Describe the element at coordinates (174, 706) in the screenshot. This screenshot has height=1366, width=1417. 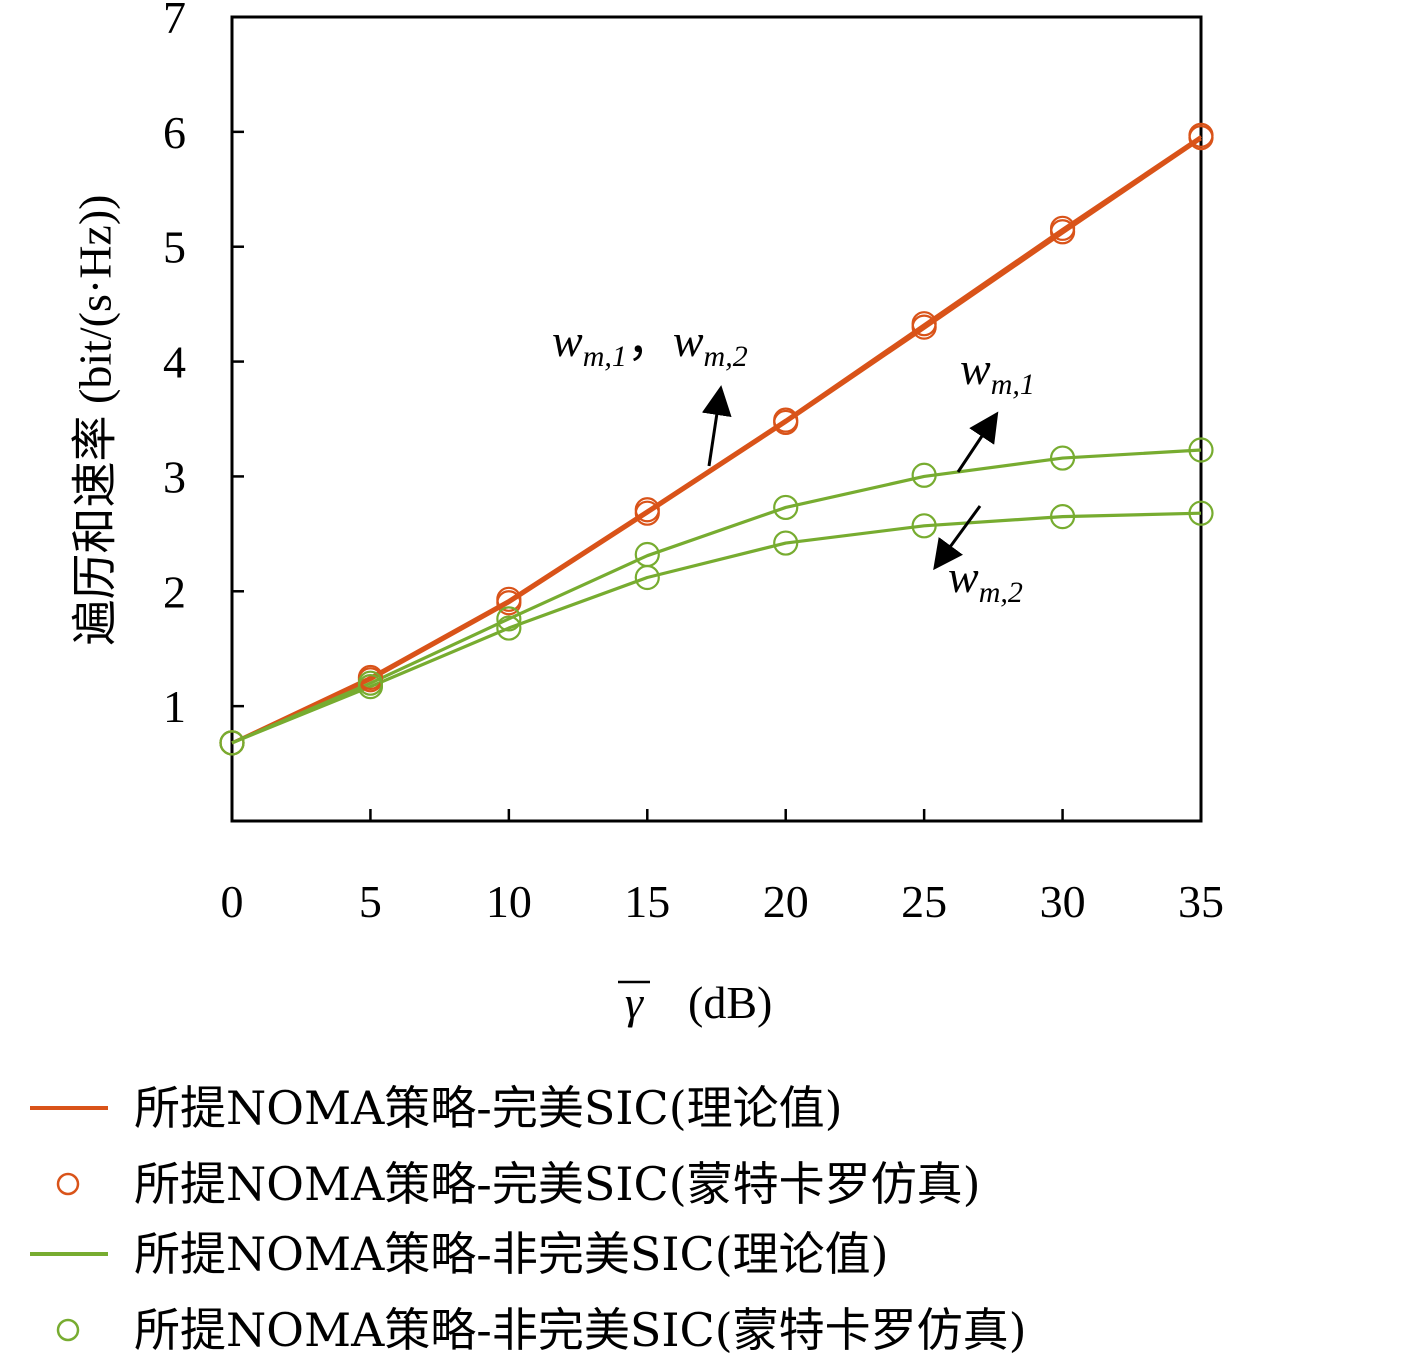
I see `y-tick-label: 1` at that location.